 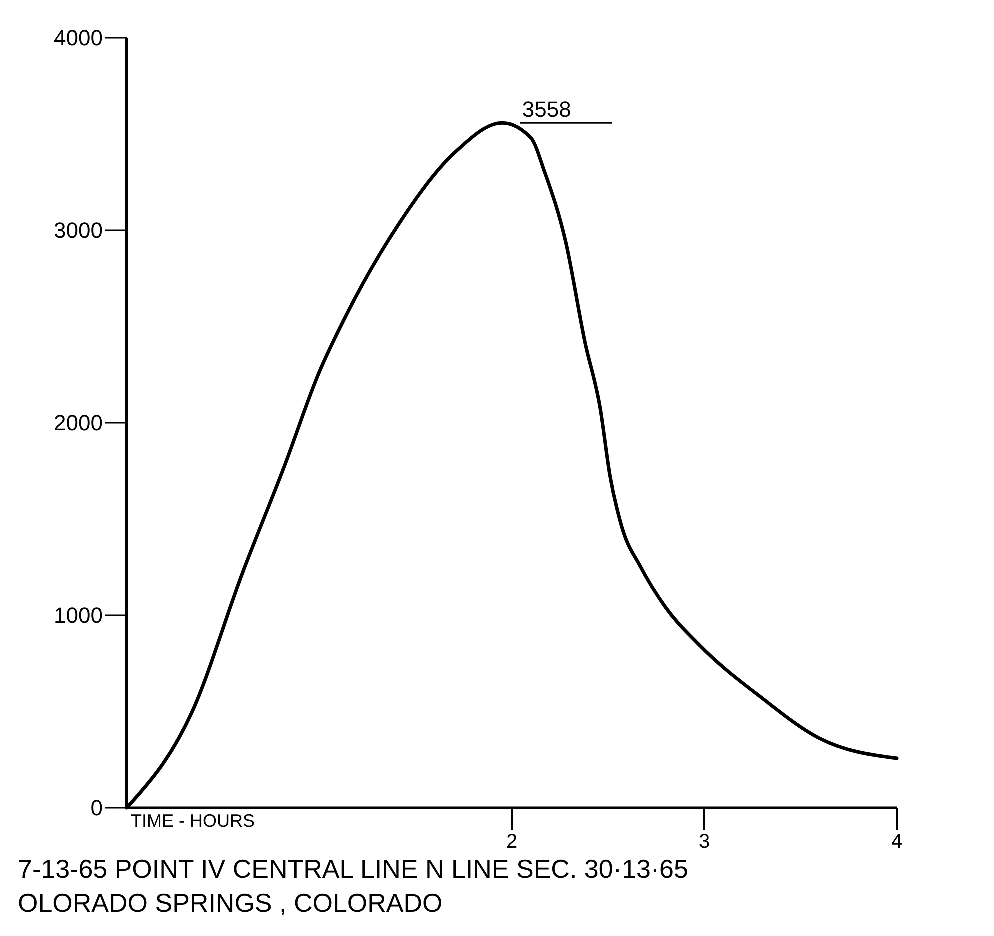 What do you see at coordinates (78, 38) in the screenshot?
I see `y-tick-label: 4000` at bounding box center [78, 38].